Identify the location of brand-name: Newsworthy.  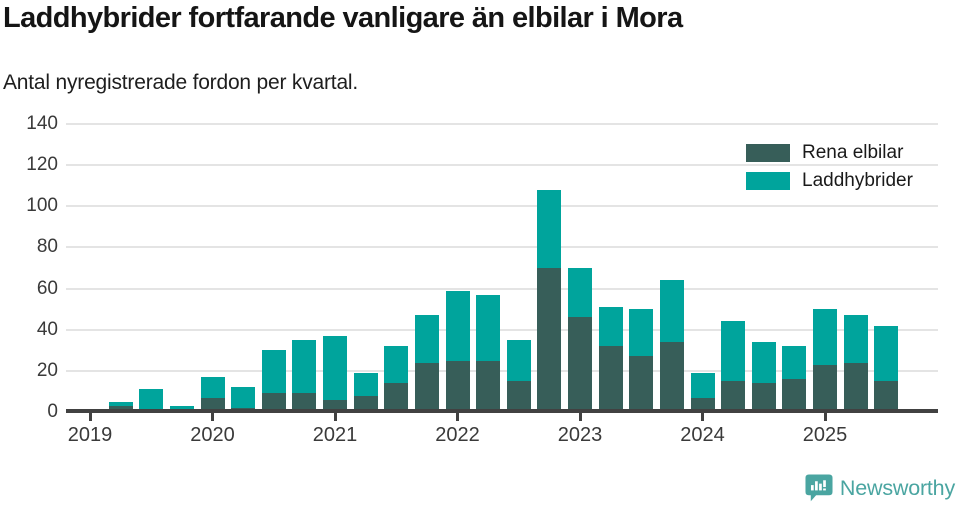
(897, 487).